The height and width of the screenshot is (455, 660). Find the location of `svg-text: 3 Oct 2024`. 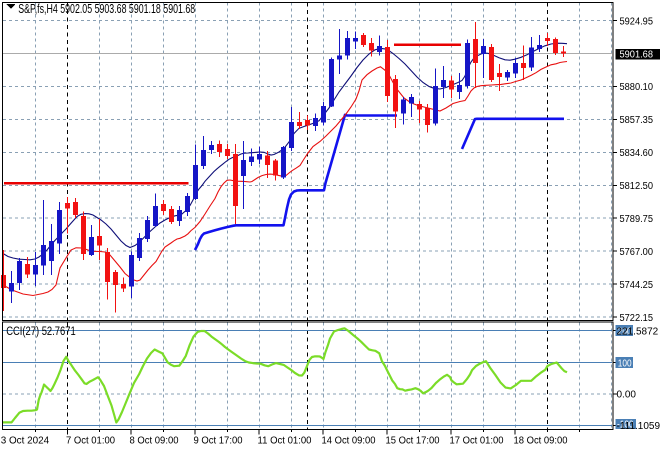

svg-text: 3 Oct 2024 is located at coordinates (25, 441).